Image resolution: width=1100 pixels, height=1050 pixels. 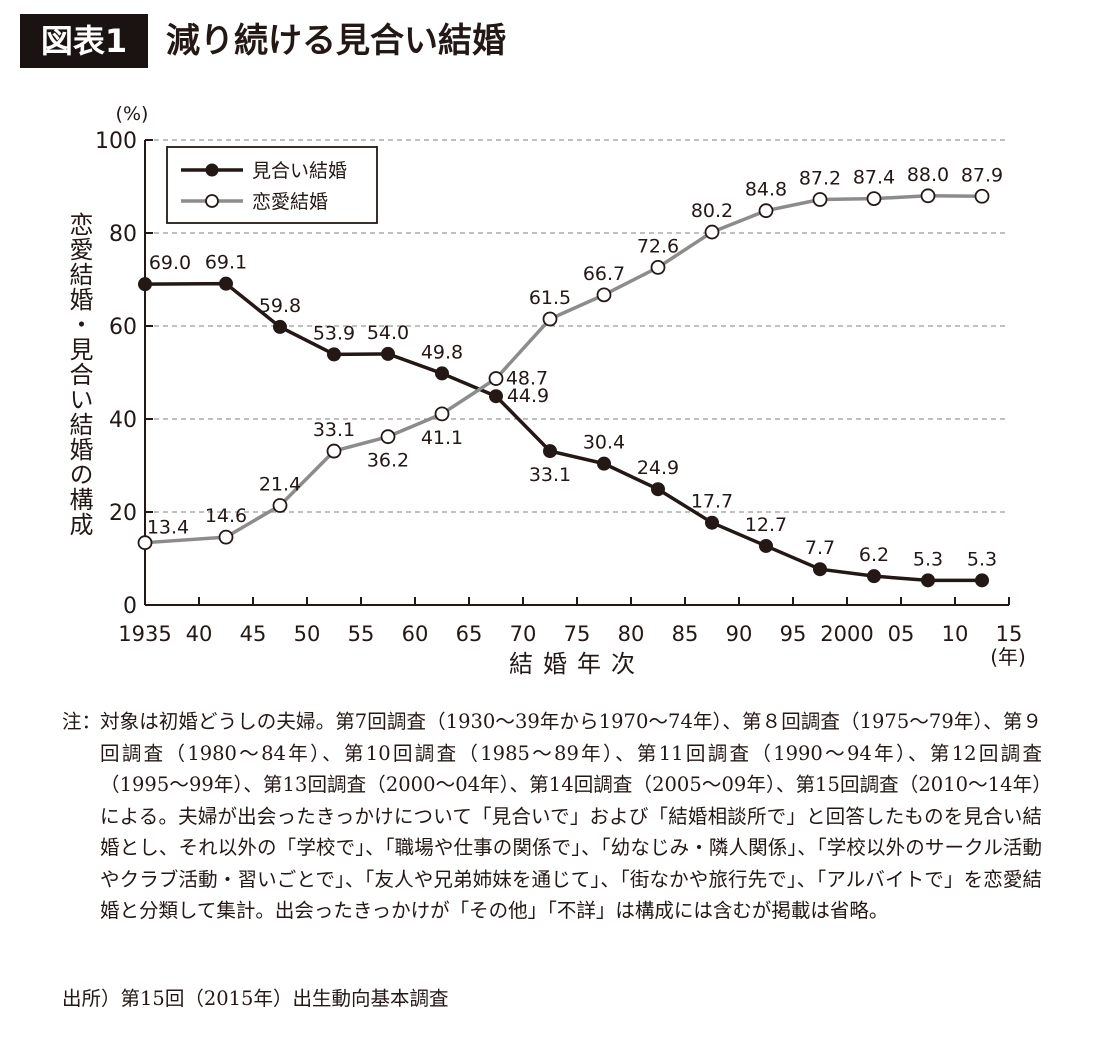 I want to click on y-tick-label: 60, so click(x=123, y=327).